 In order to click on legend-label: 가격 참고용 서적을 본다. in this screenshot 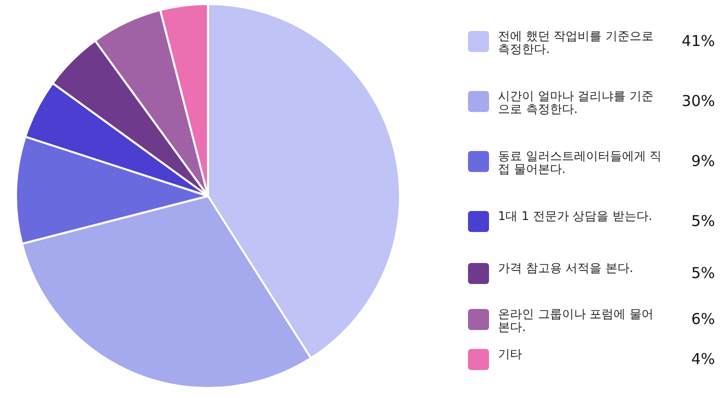, I will do `click(566, 268)`.